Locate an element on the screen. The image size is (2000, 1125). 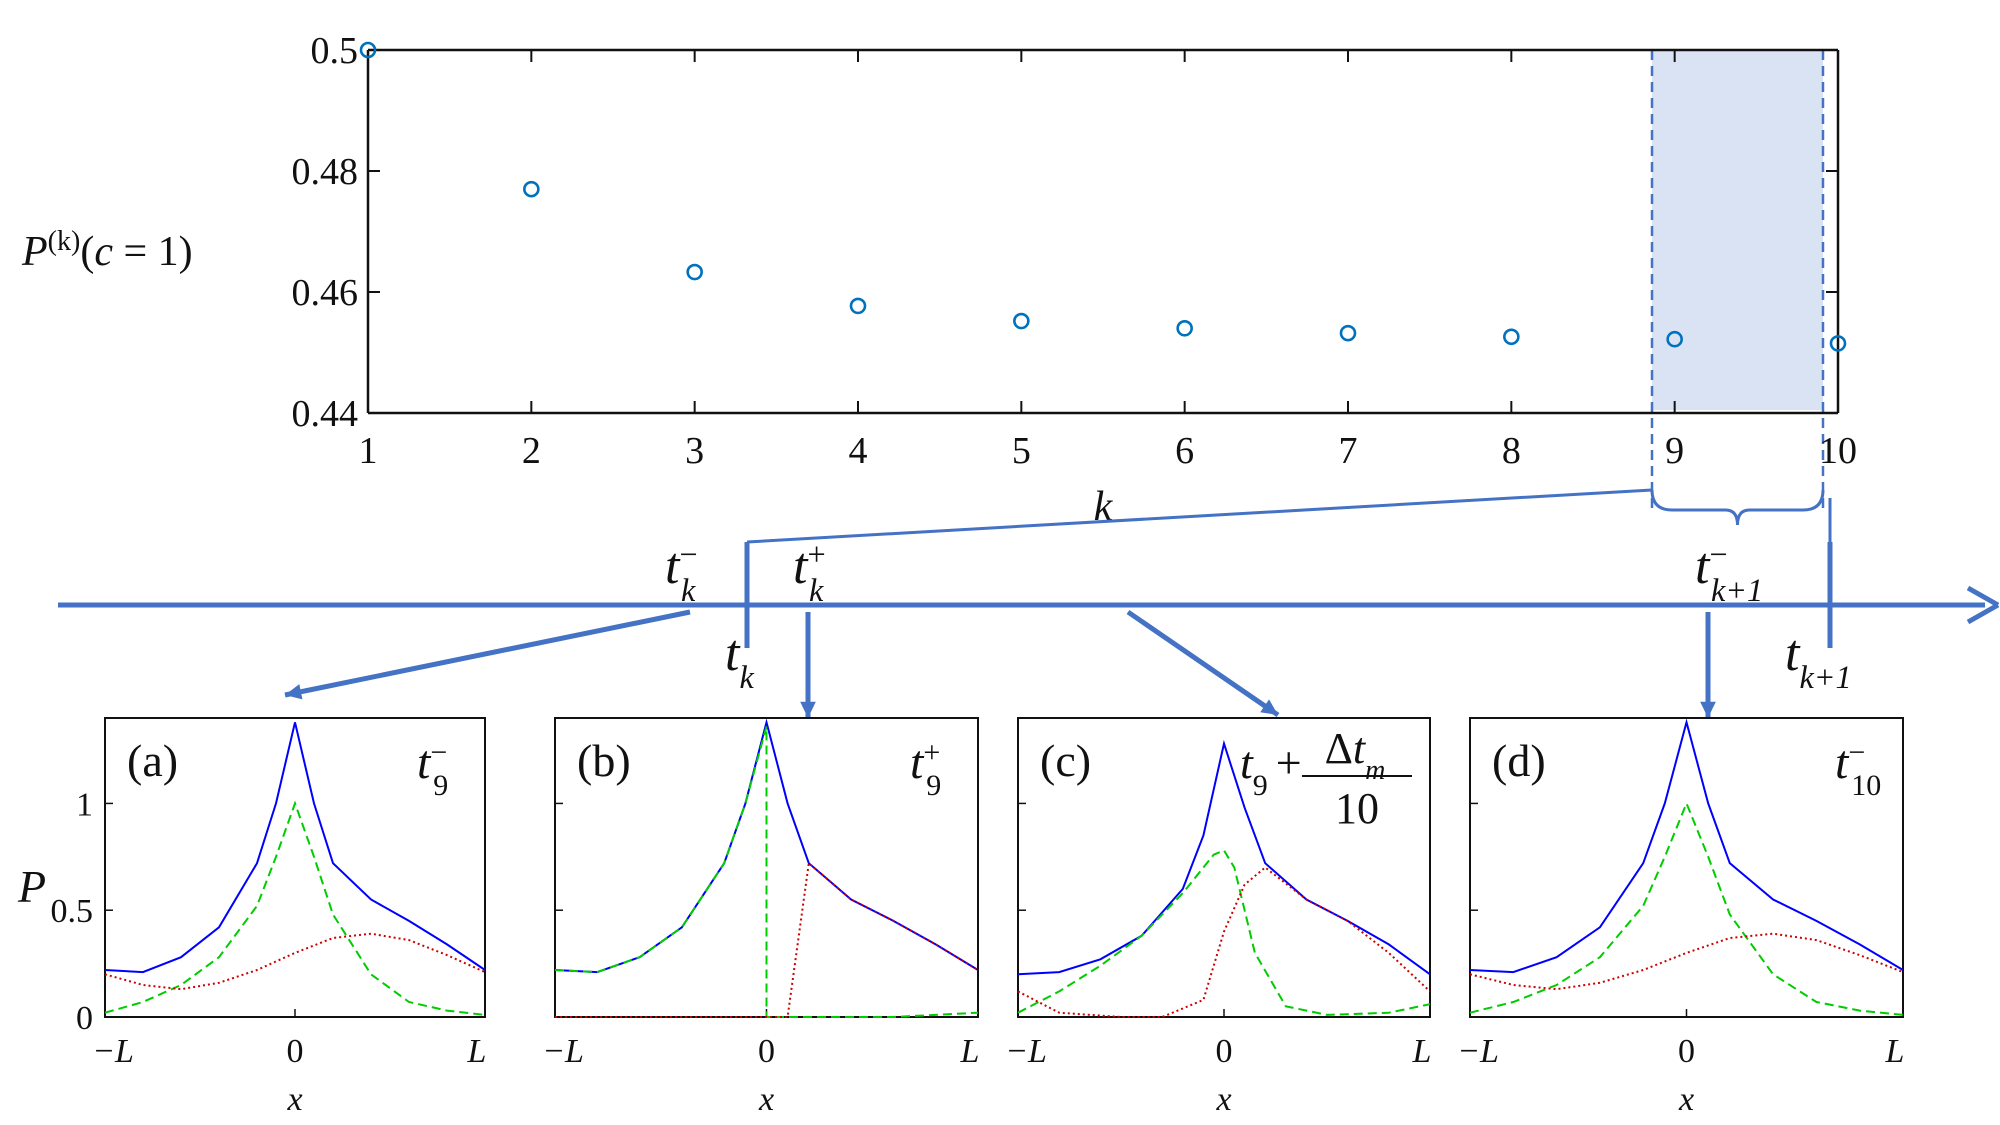
arrow-to-panel-c is located at coordinates (1203, 663).